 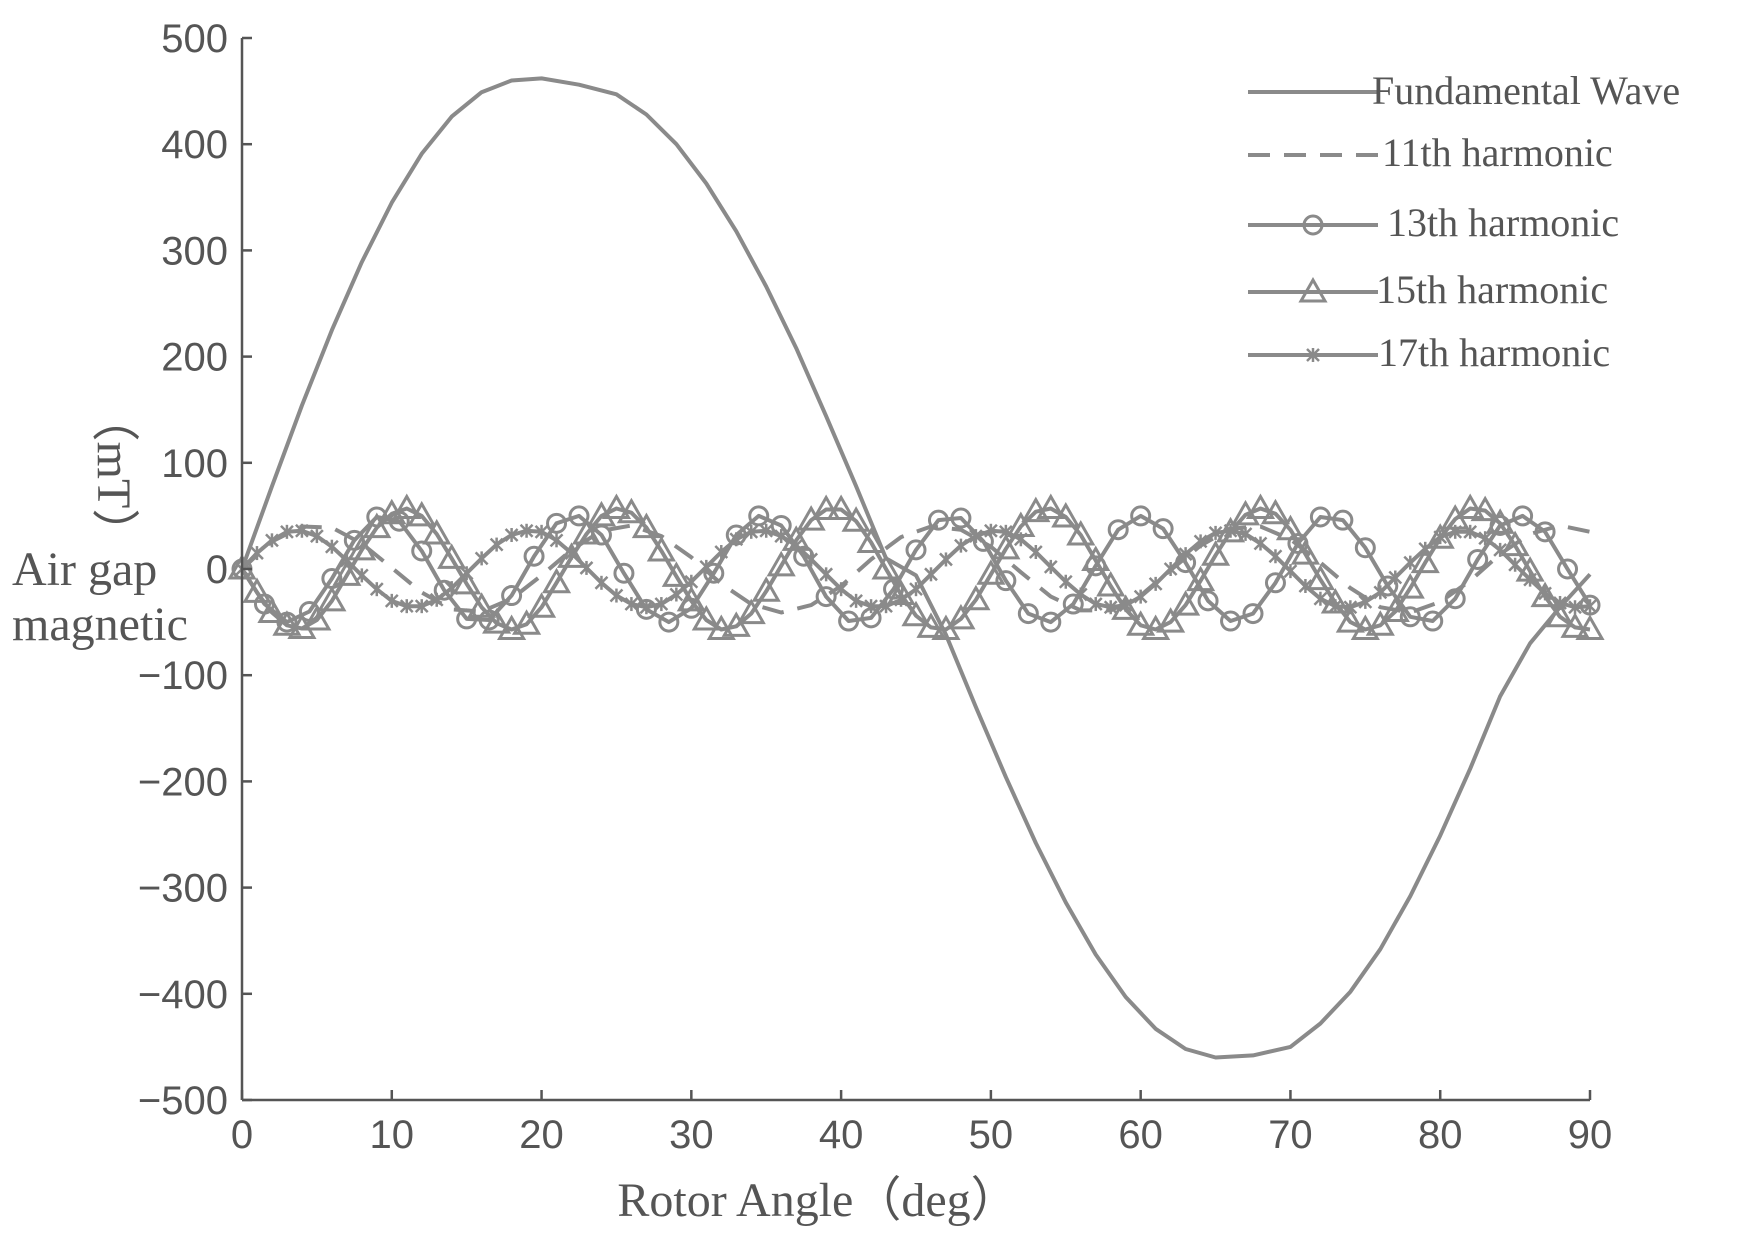 What do you see at coordinates (1497, 152) in the screenshot?
I see `legend-label: 11th harmonic` at bounding box center [1497, 152].